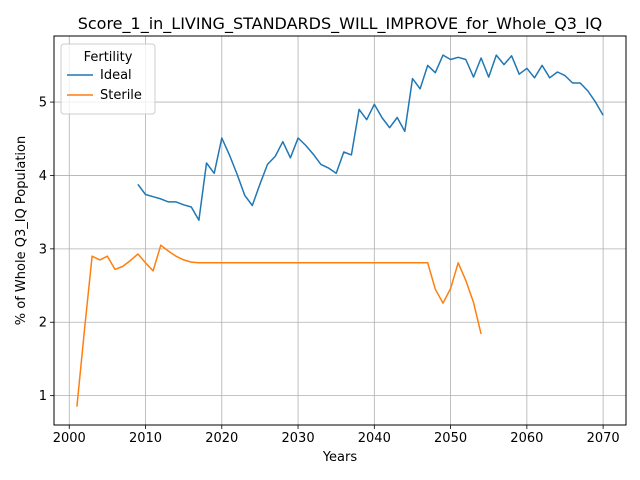 The height and width of the screenshot is (480, 640). Describe the element at coordinates (43, 323) in the screenshot. I see `y-tick-label: 2` at that location.